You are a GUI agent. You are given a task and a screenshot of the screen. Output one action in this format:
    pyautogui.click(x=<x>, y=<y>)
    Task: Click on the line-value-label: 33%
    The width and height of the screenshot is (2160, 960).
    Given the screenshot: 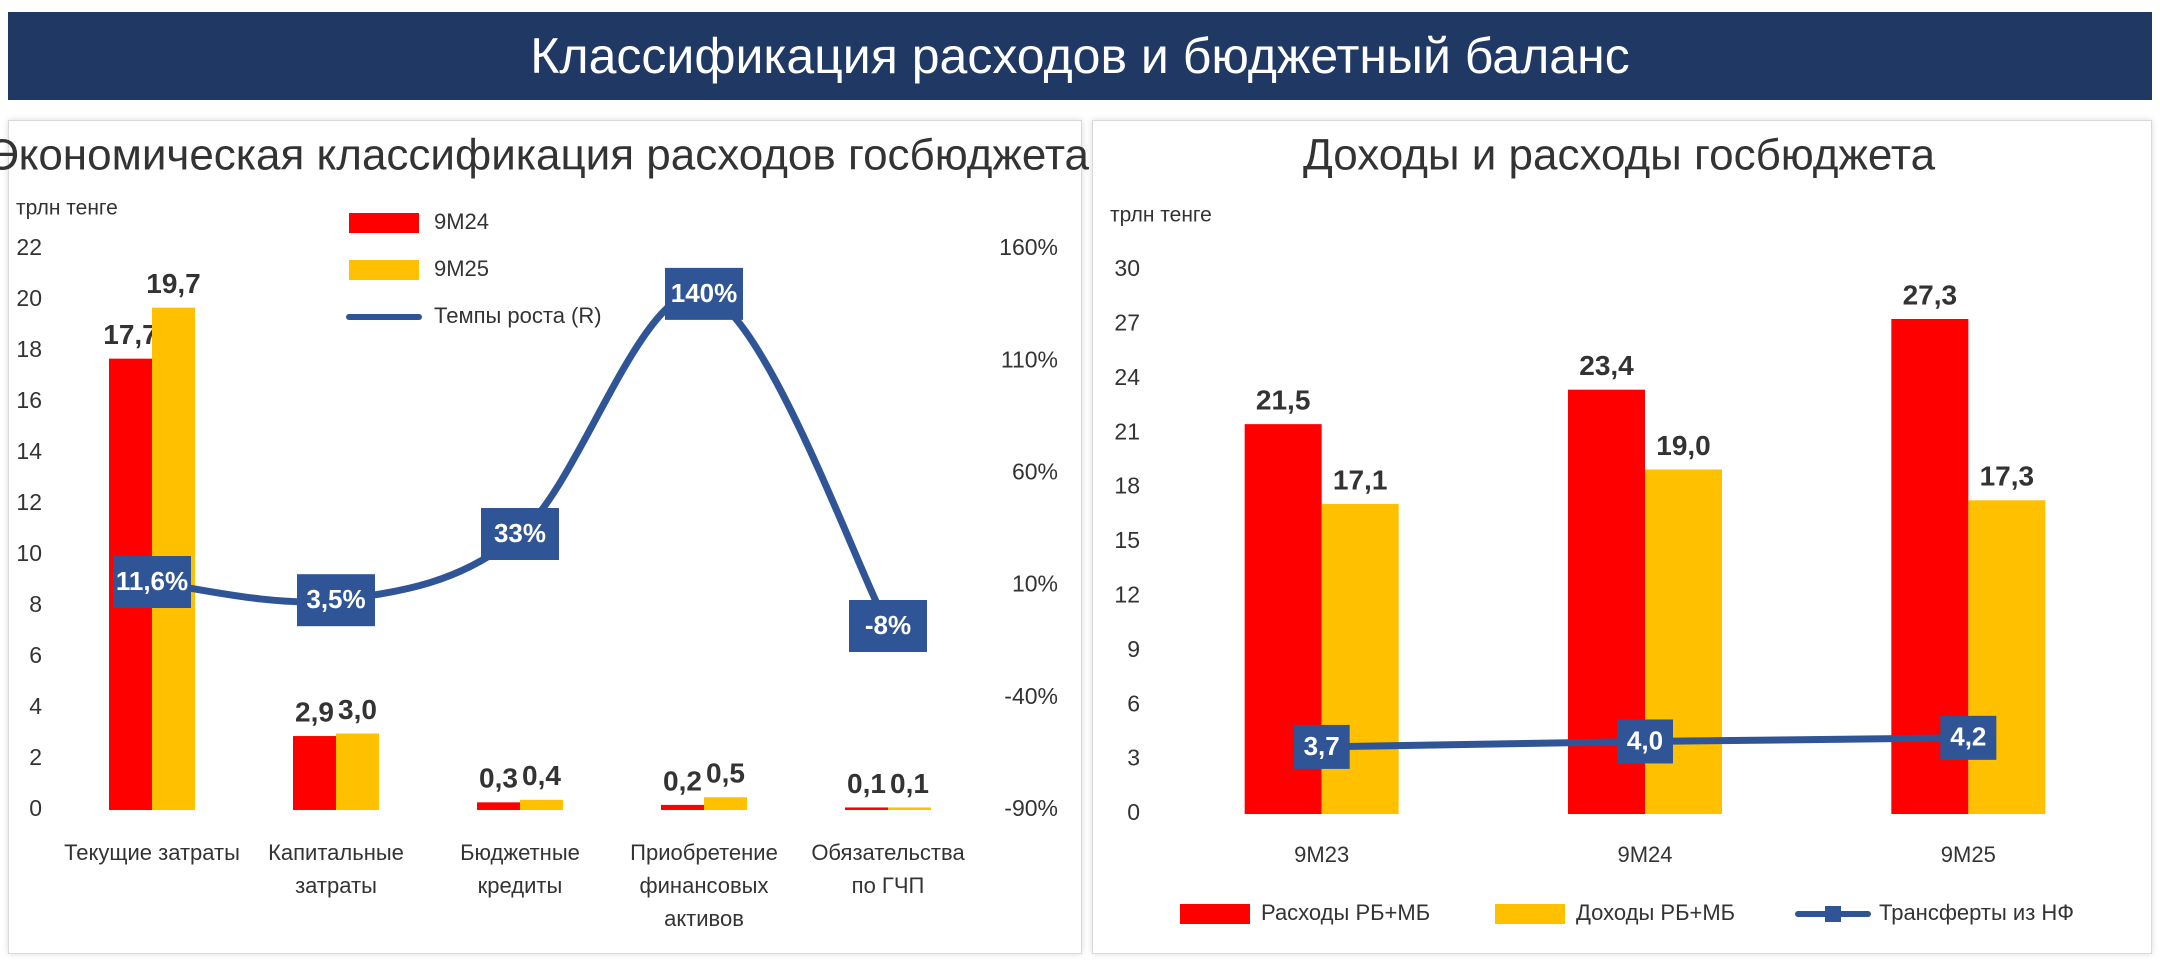 What is the action you would take?
    pyautogui.click(x=520, y=533)
    